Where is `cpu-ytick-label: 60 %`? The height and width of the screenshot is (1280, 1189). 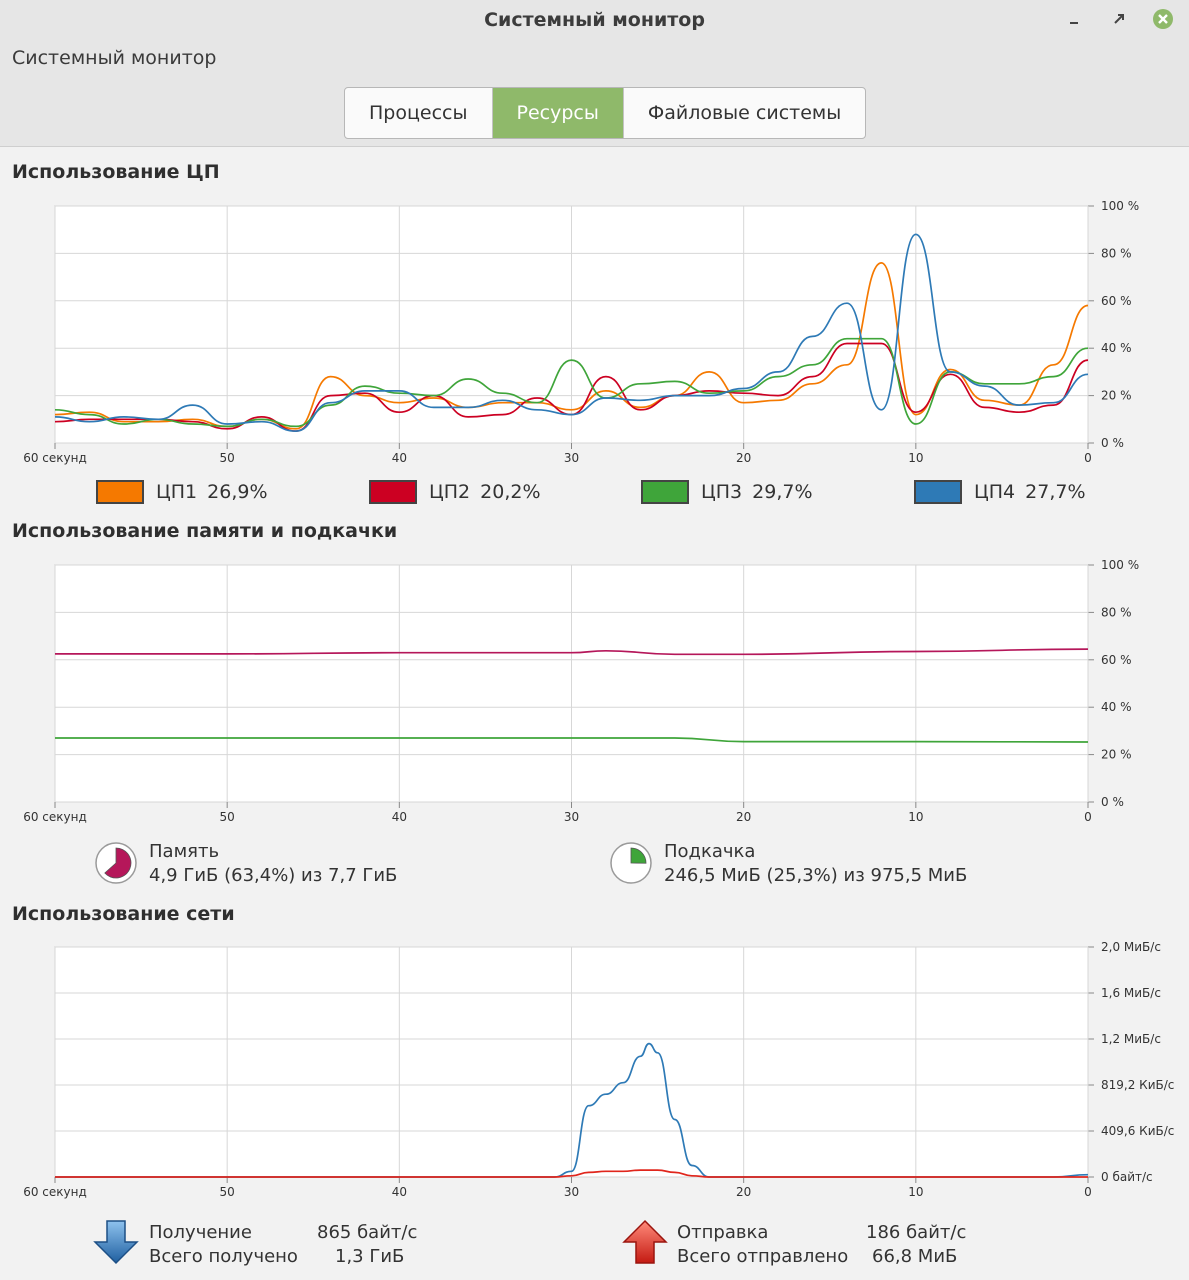 cpu-ytick-label: 60 % is located at coordinates (1116, 301).